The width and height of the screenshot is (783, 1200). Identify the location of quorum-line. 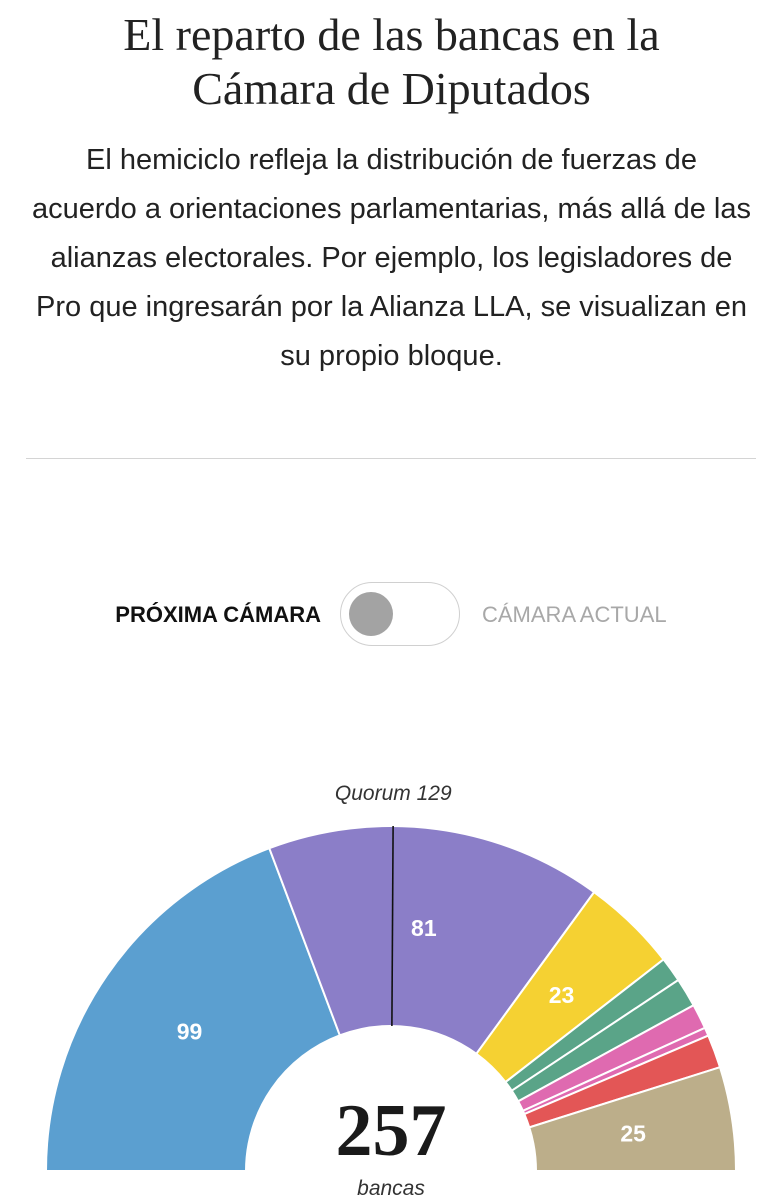
(392, 926).